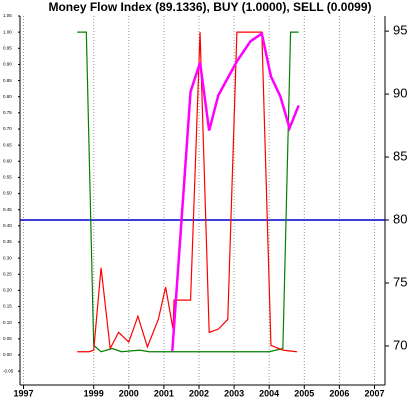 The height and width of the screenshot is (400, 420). Describe the element at coordinates (7, 290) in the screenshot. I see `y-tick-label: 0.20` at that location.